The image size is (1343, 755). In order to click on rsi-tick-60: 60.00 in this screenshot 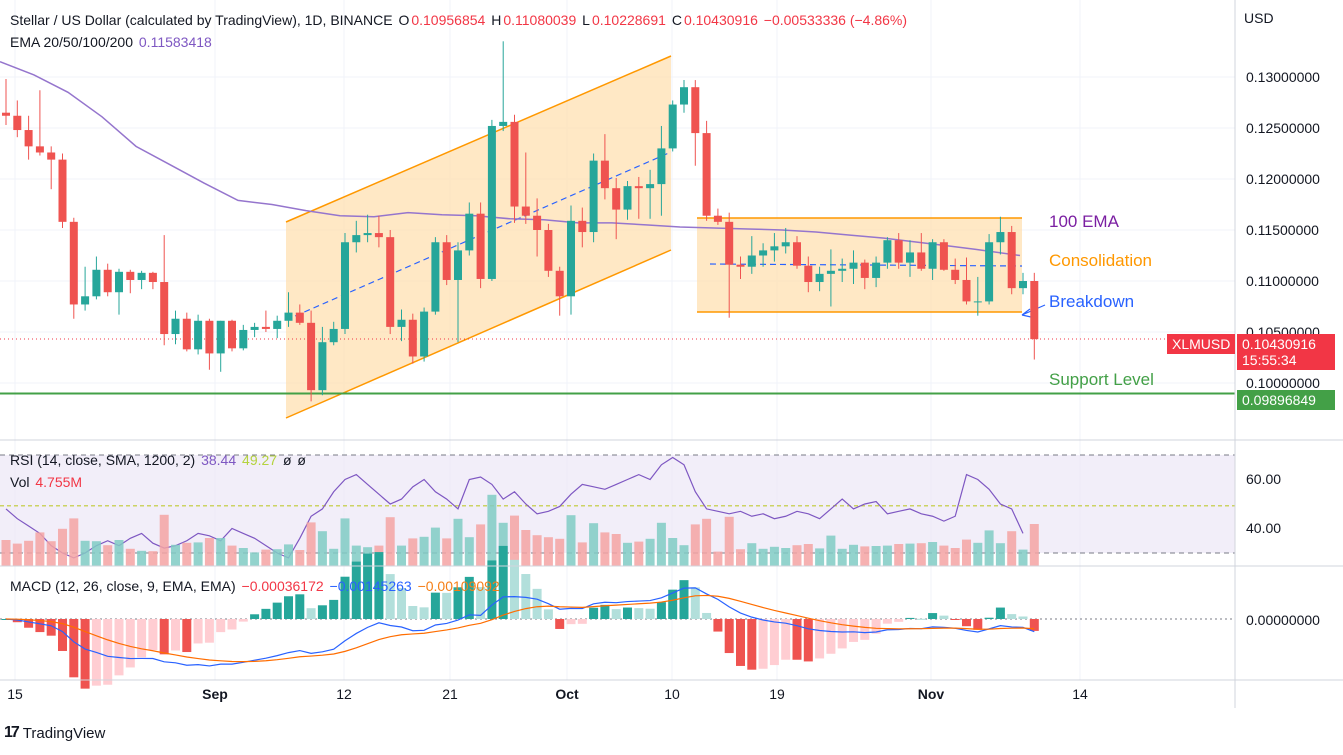, I will do `click(1264, 479)`.